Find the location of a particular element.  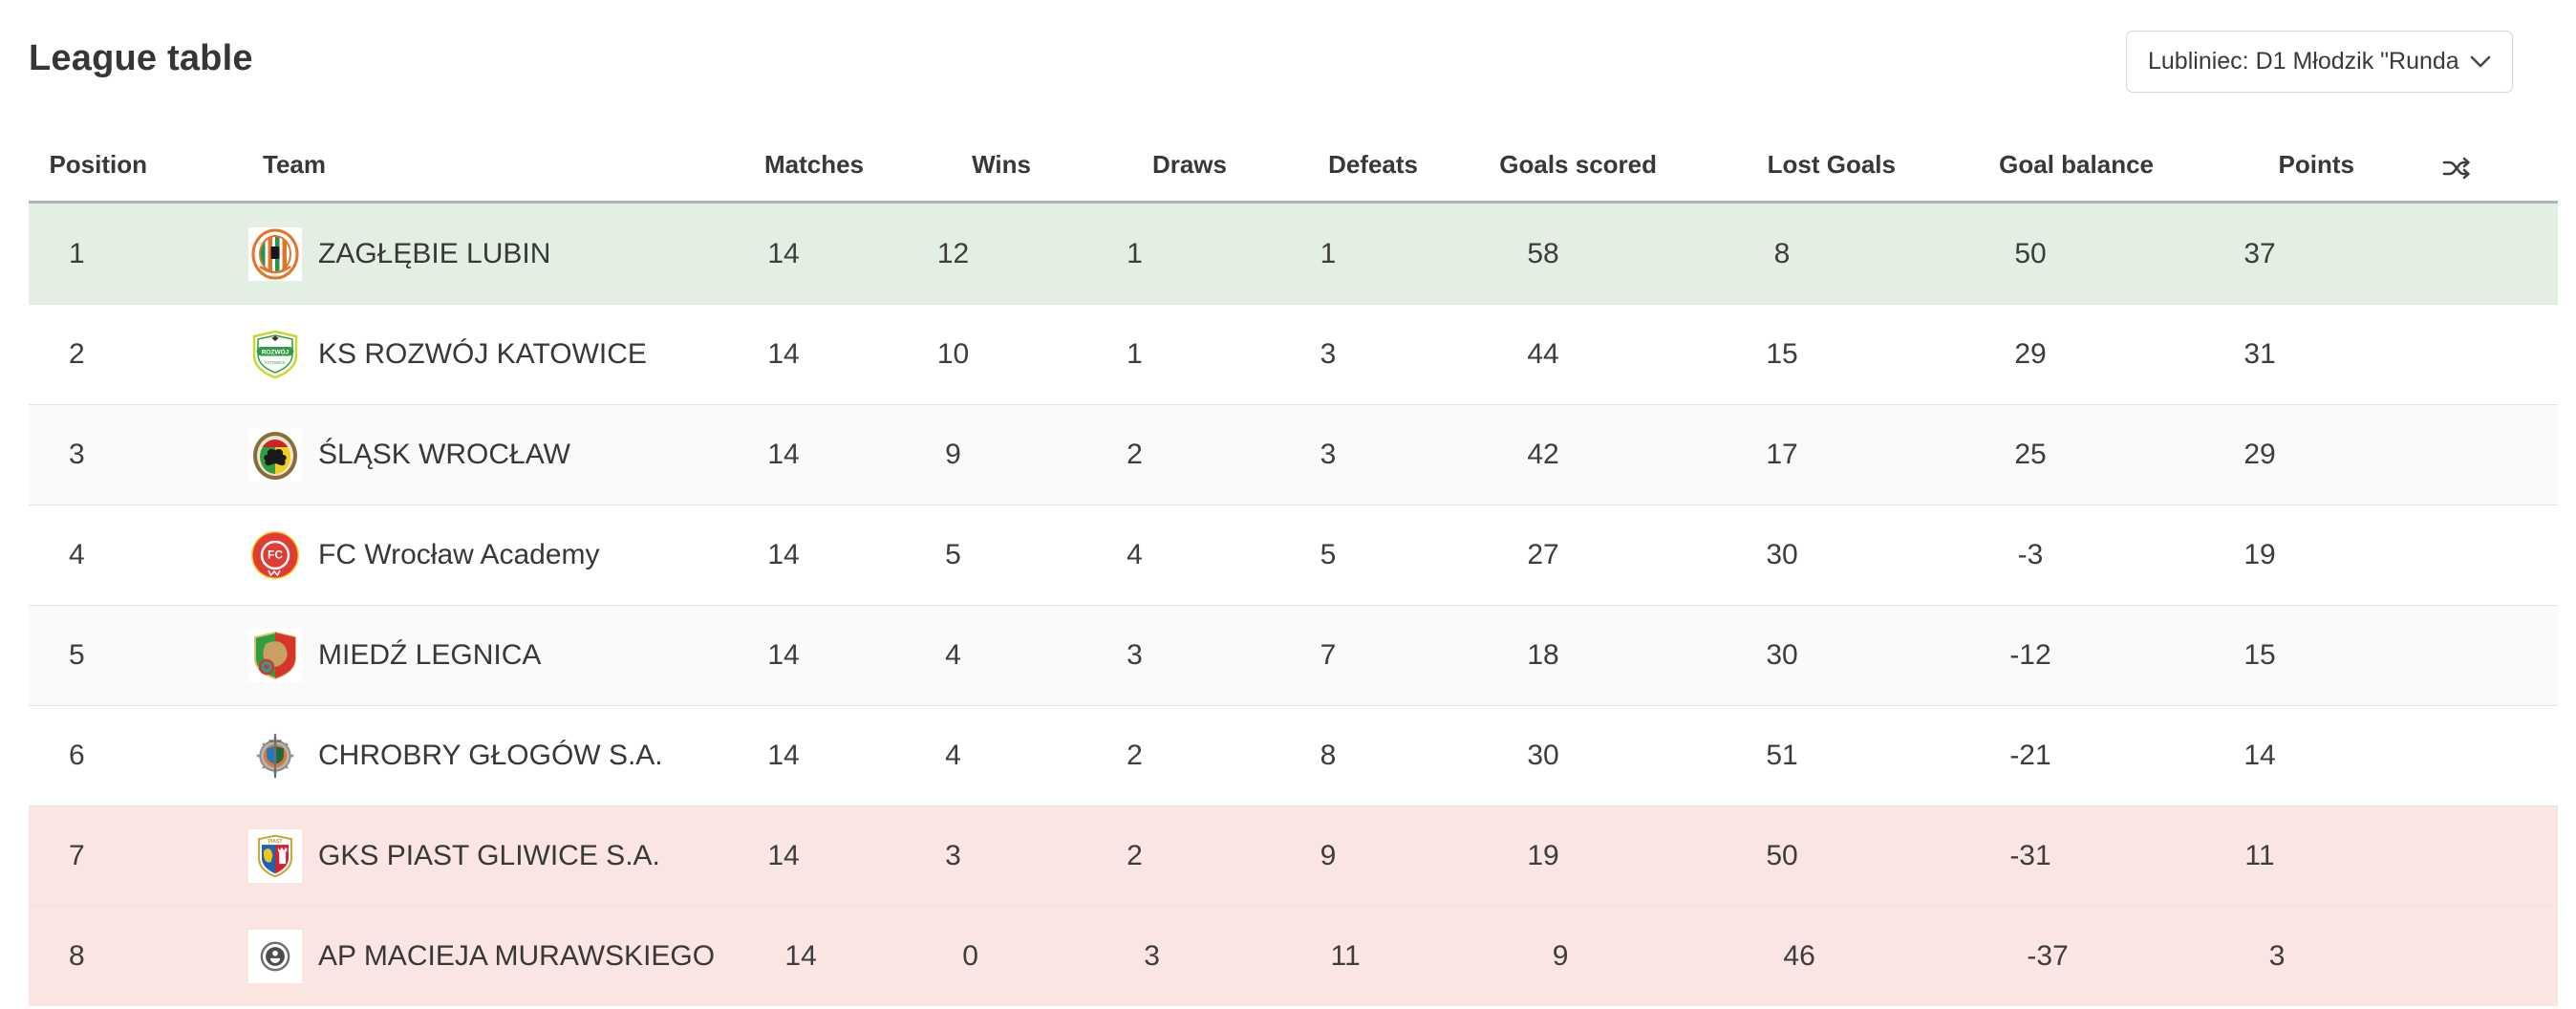

svg-text: PIAST is located at coordinates (275, 842).